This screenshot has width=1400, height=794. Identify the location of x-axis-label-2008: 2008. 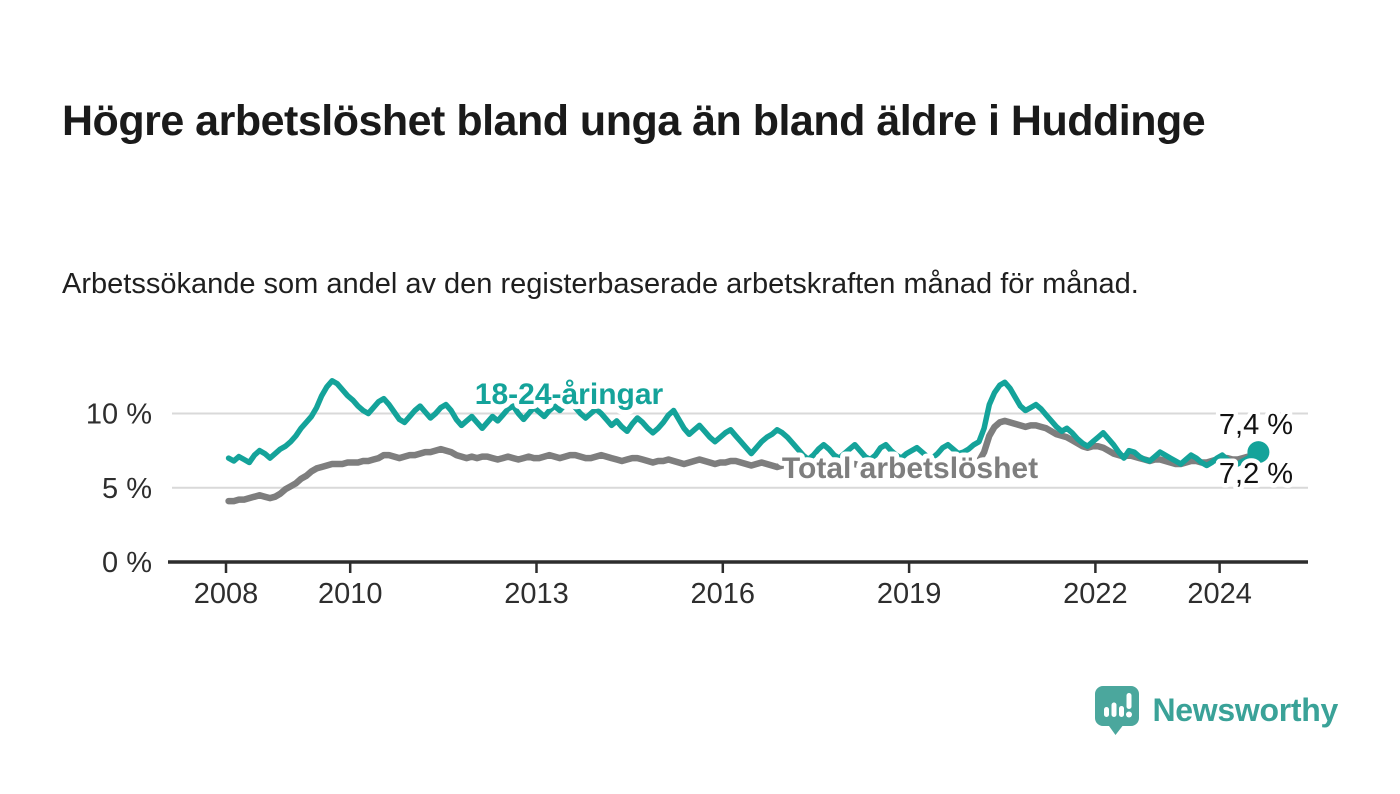
(226, 594).